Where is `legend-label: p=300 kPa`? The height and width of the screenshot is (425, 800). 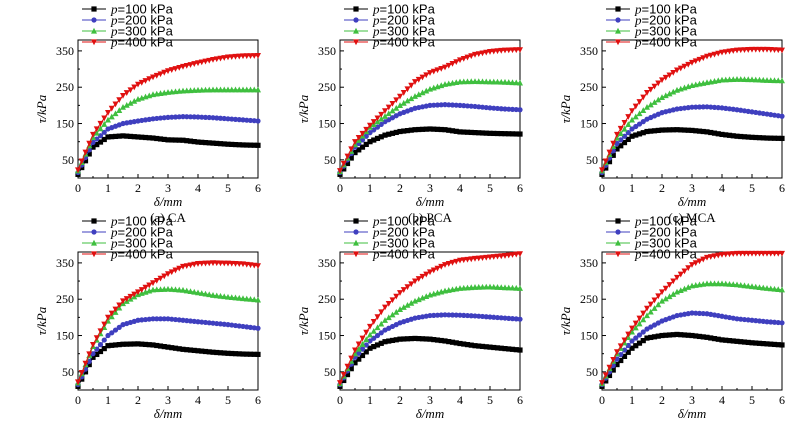
legend-label: p=300 kPa is located at coordinates (404, 243).